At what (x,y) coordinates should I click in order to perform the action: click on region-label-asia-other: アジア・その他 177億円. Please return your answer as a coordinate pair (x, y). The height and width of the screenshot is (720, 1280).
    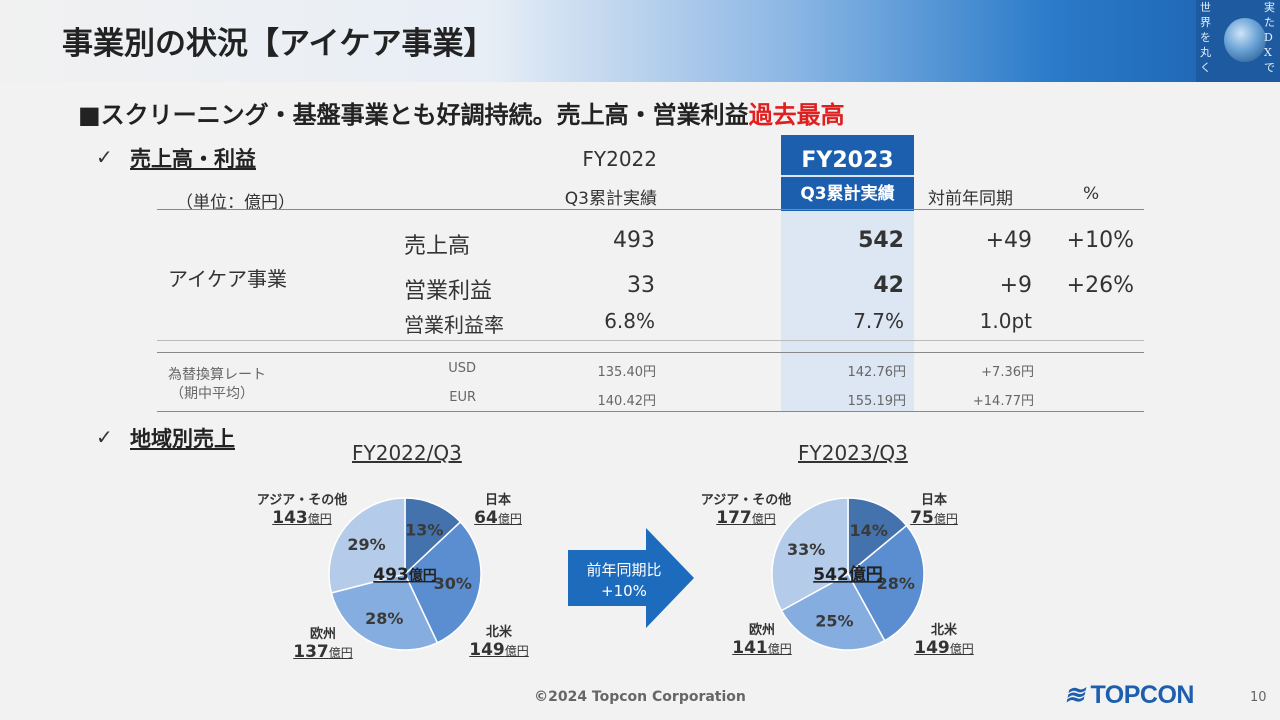
    Looking at the image, I should click on (746, 510).